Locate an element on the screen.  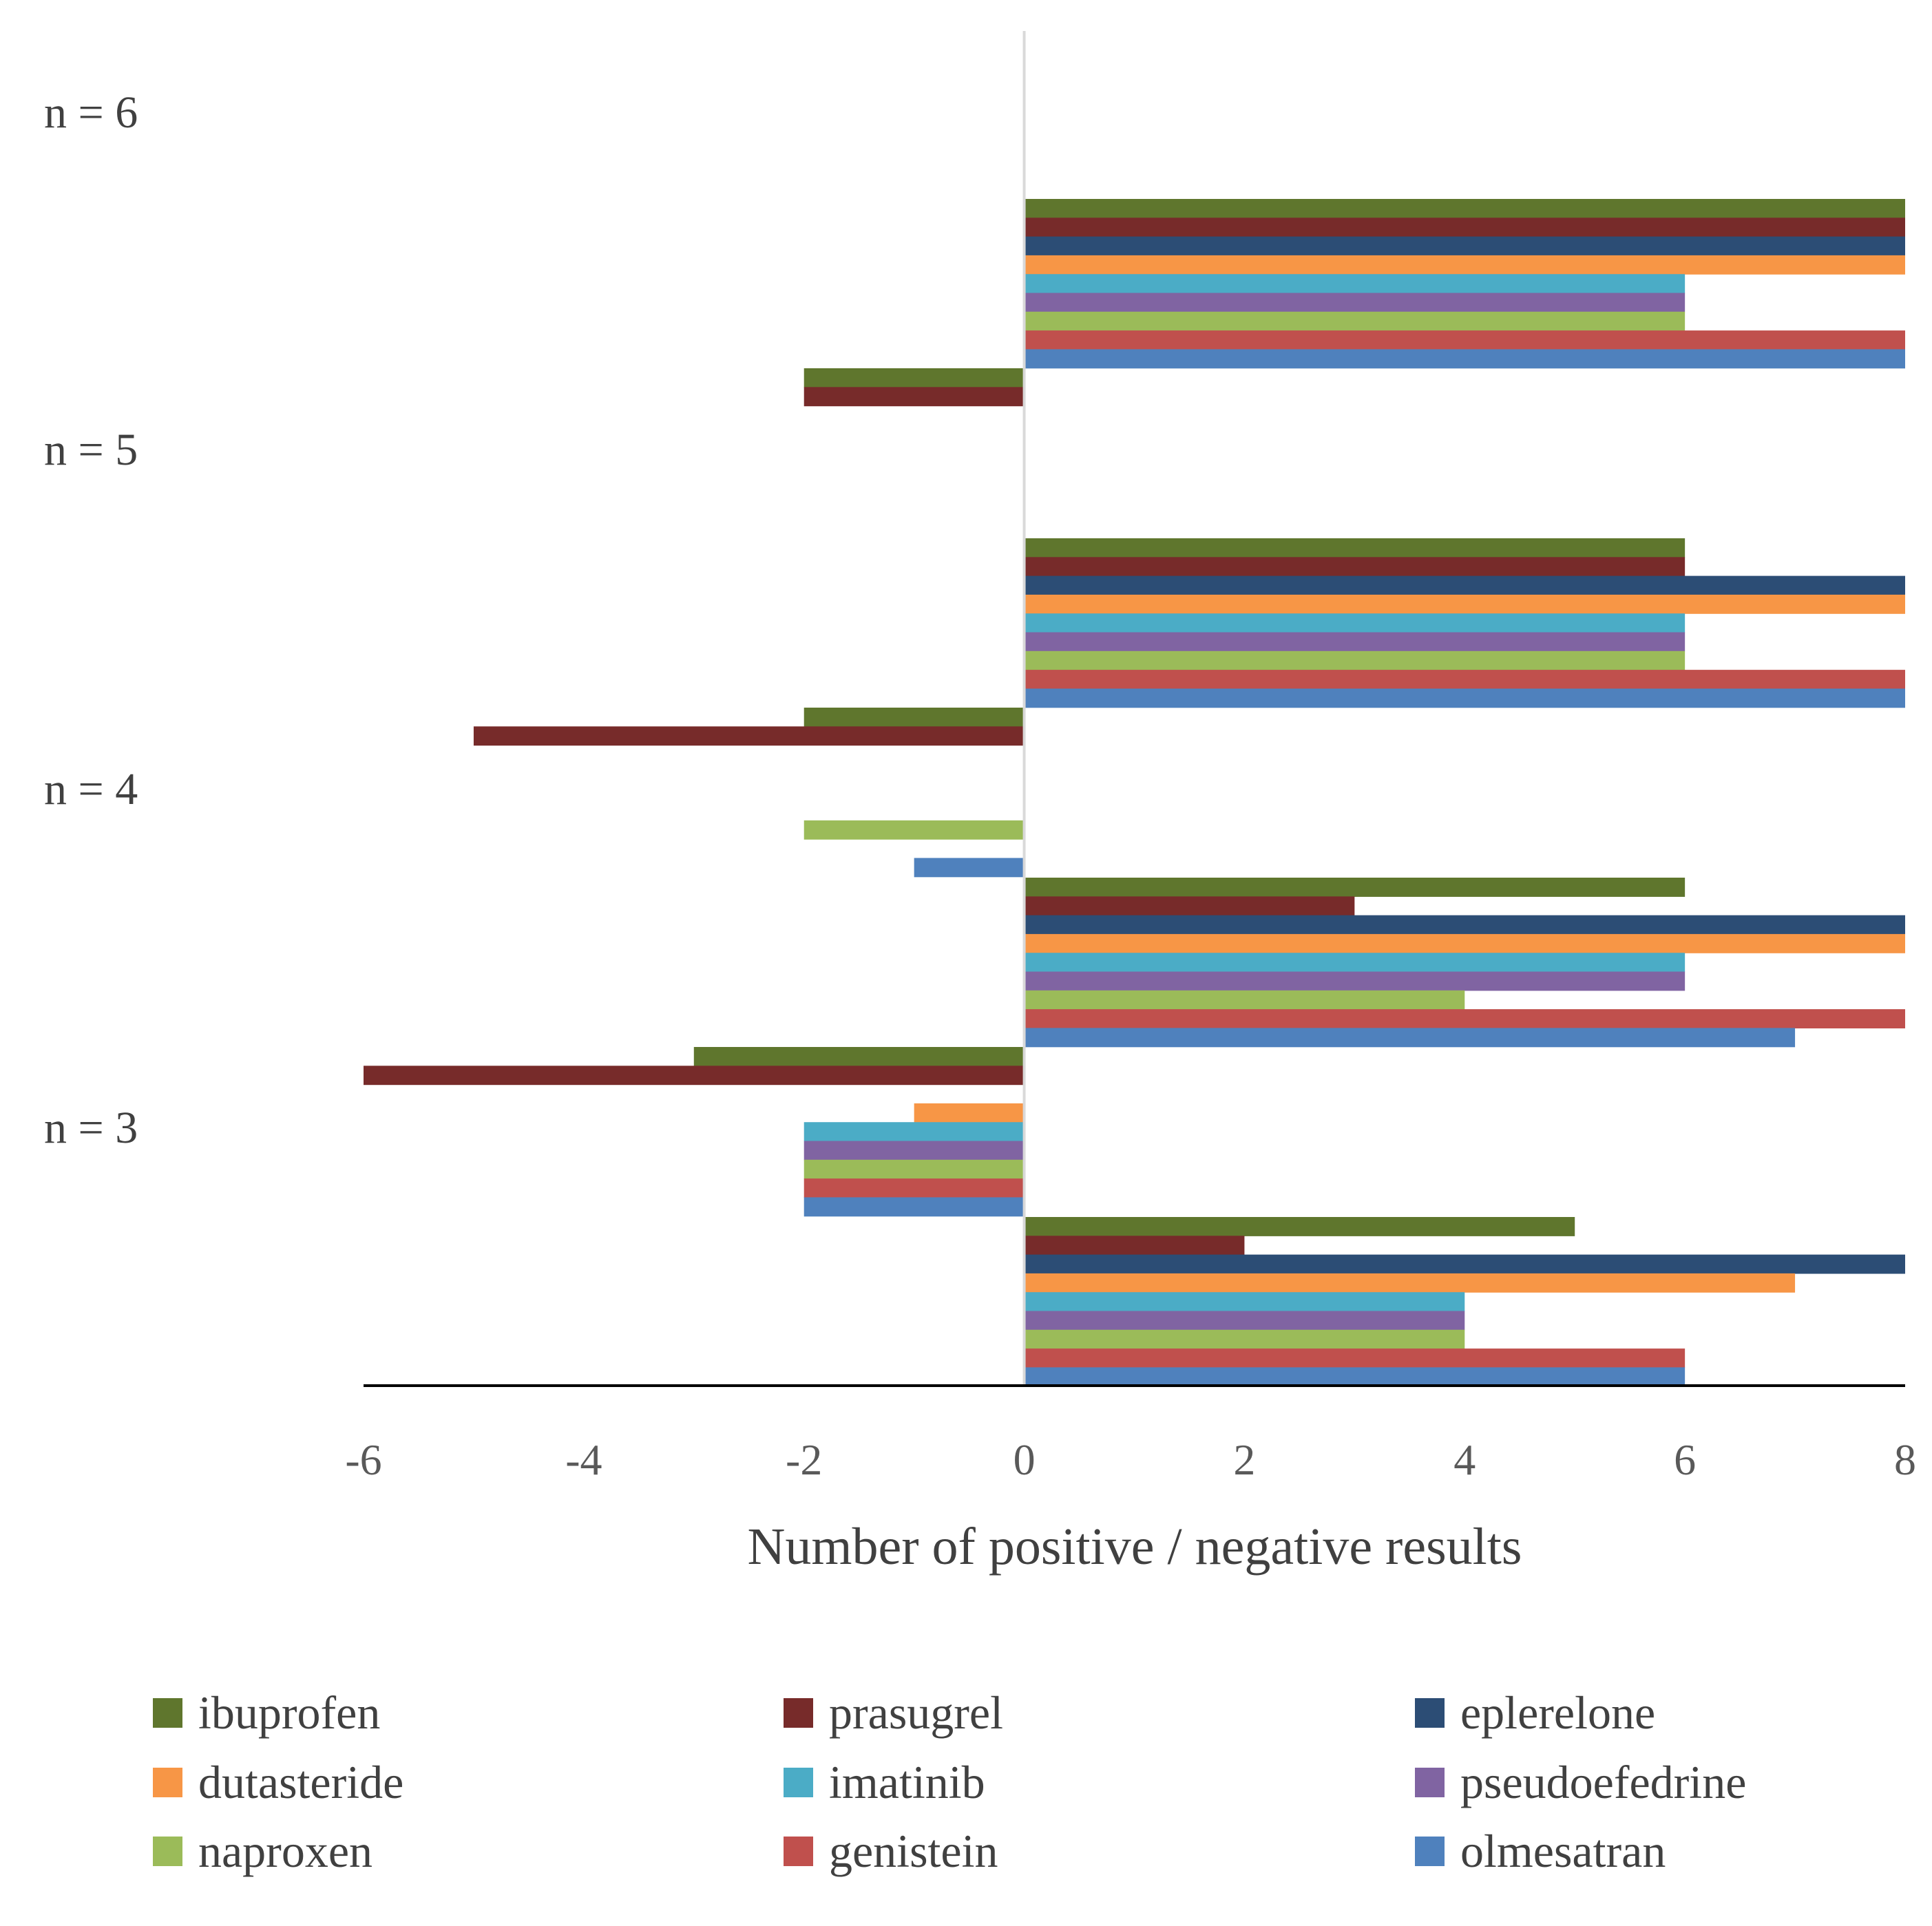
group-label-n=4: n = 4 is located at coordinates (91, 789).